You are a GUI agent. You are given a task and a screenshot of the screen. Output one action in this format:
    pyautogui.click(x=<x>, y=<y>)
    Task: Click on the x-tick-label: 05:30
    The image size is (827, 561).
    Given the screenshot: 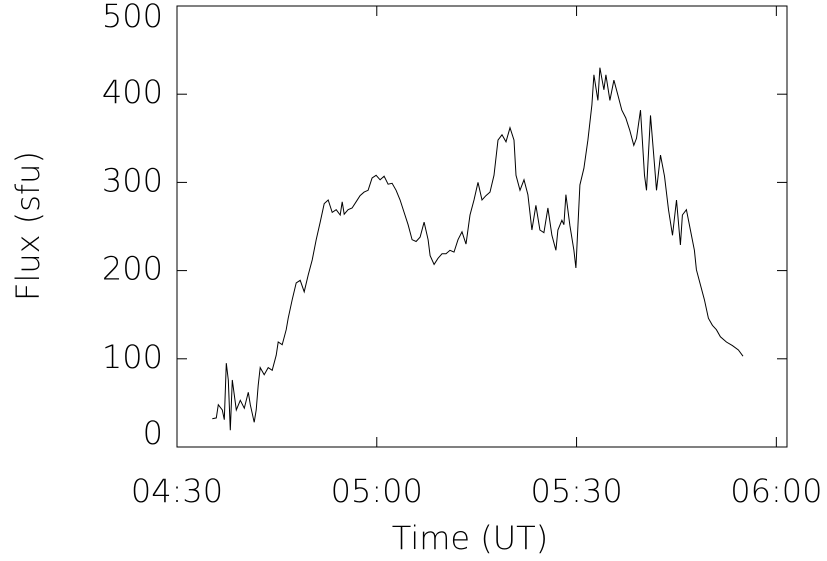 What is the action you would take?
    pyautogui.click(x=576, y=491)
    